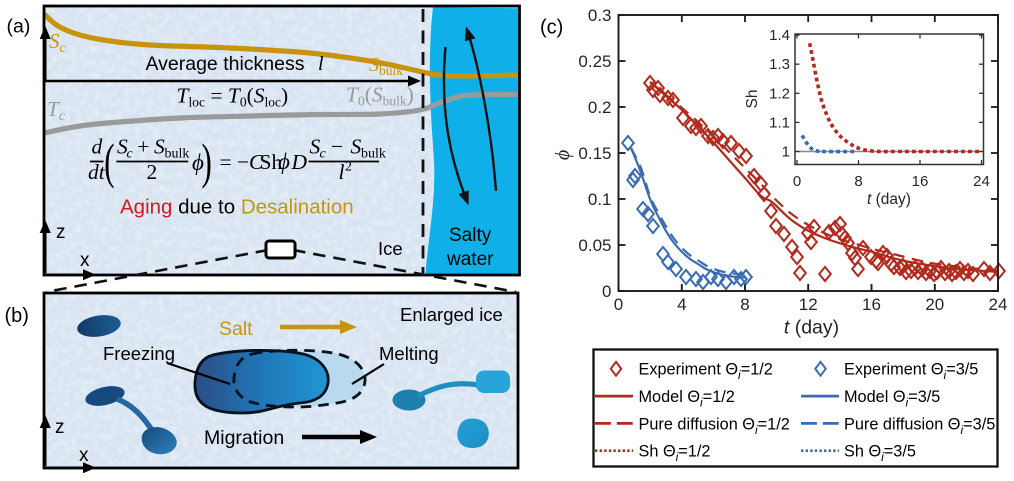 The height and width of the screenshot is (481, 1014). I want to click on svg-text: d, so click(97, 146).